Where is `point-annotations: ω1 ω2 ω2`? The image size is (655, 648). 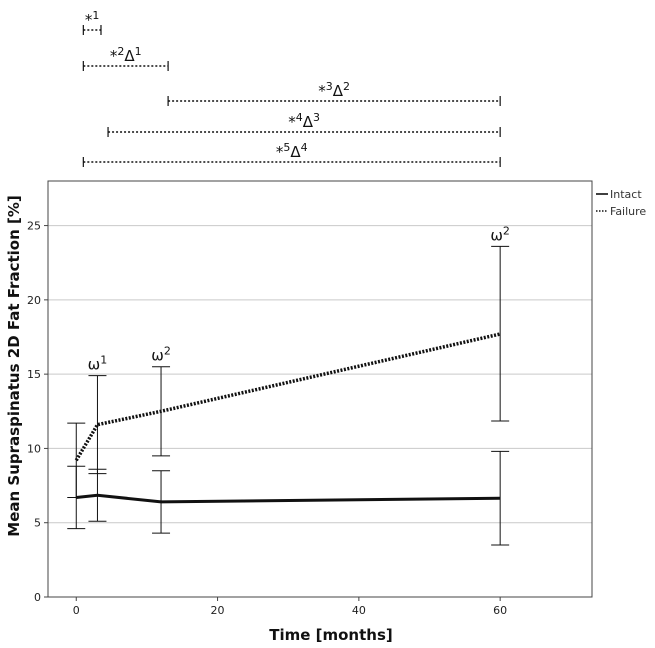 point-annotations: ω1 ω2 ω2 is located at coordinates (299, 299).